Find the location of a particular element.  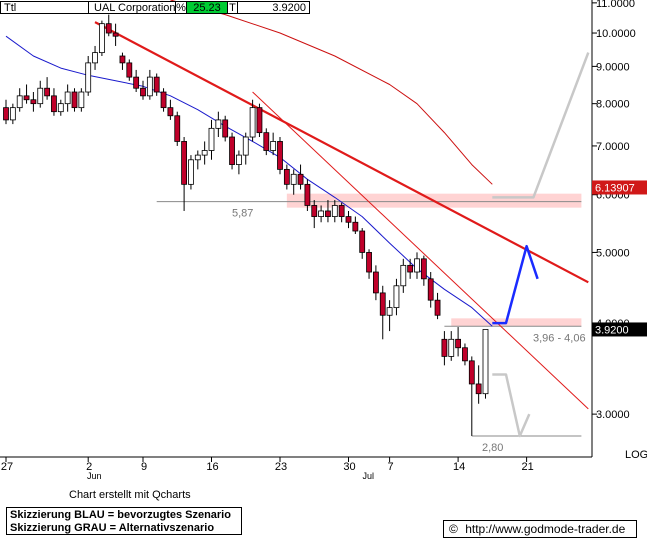

support-label-2: 2,80 is located at coordinates (492, 448).